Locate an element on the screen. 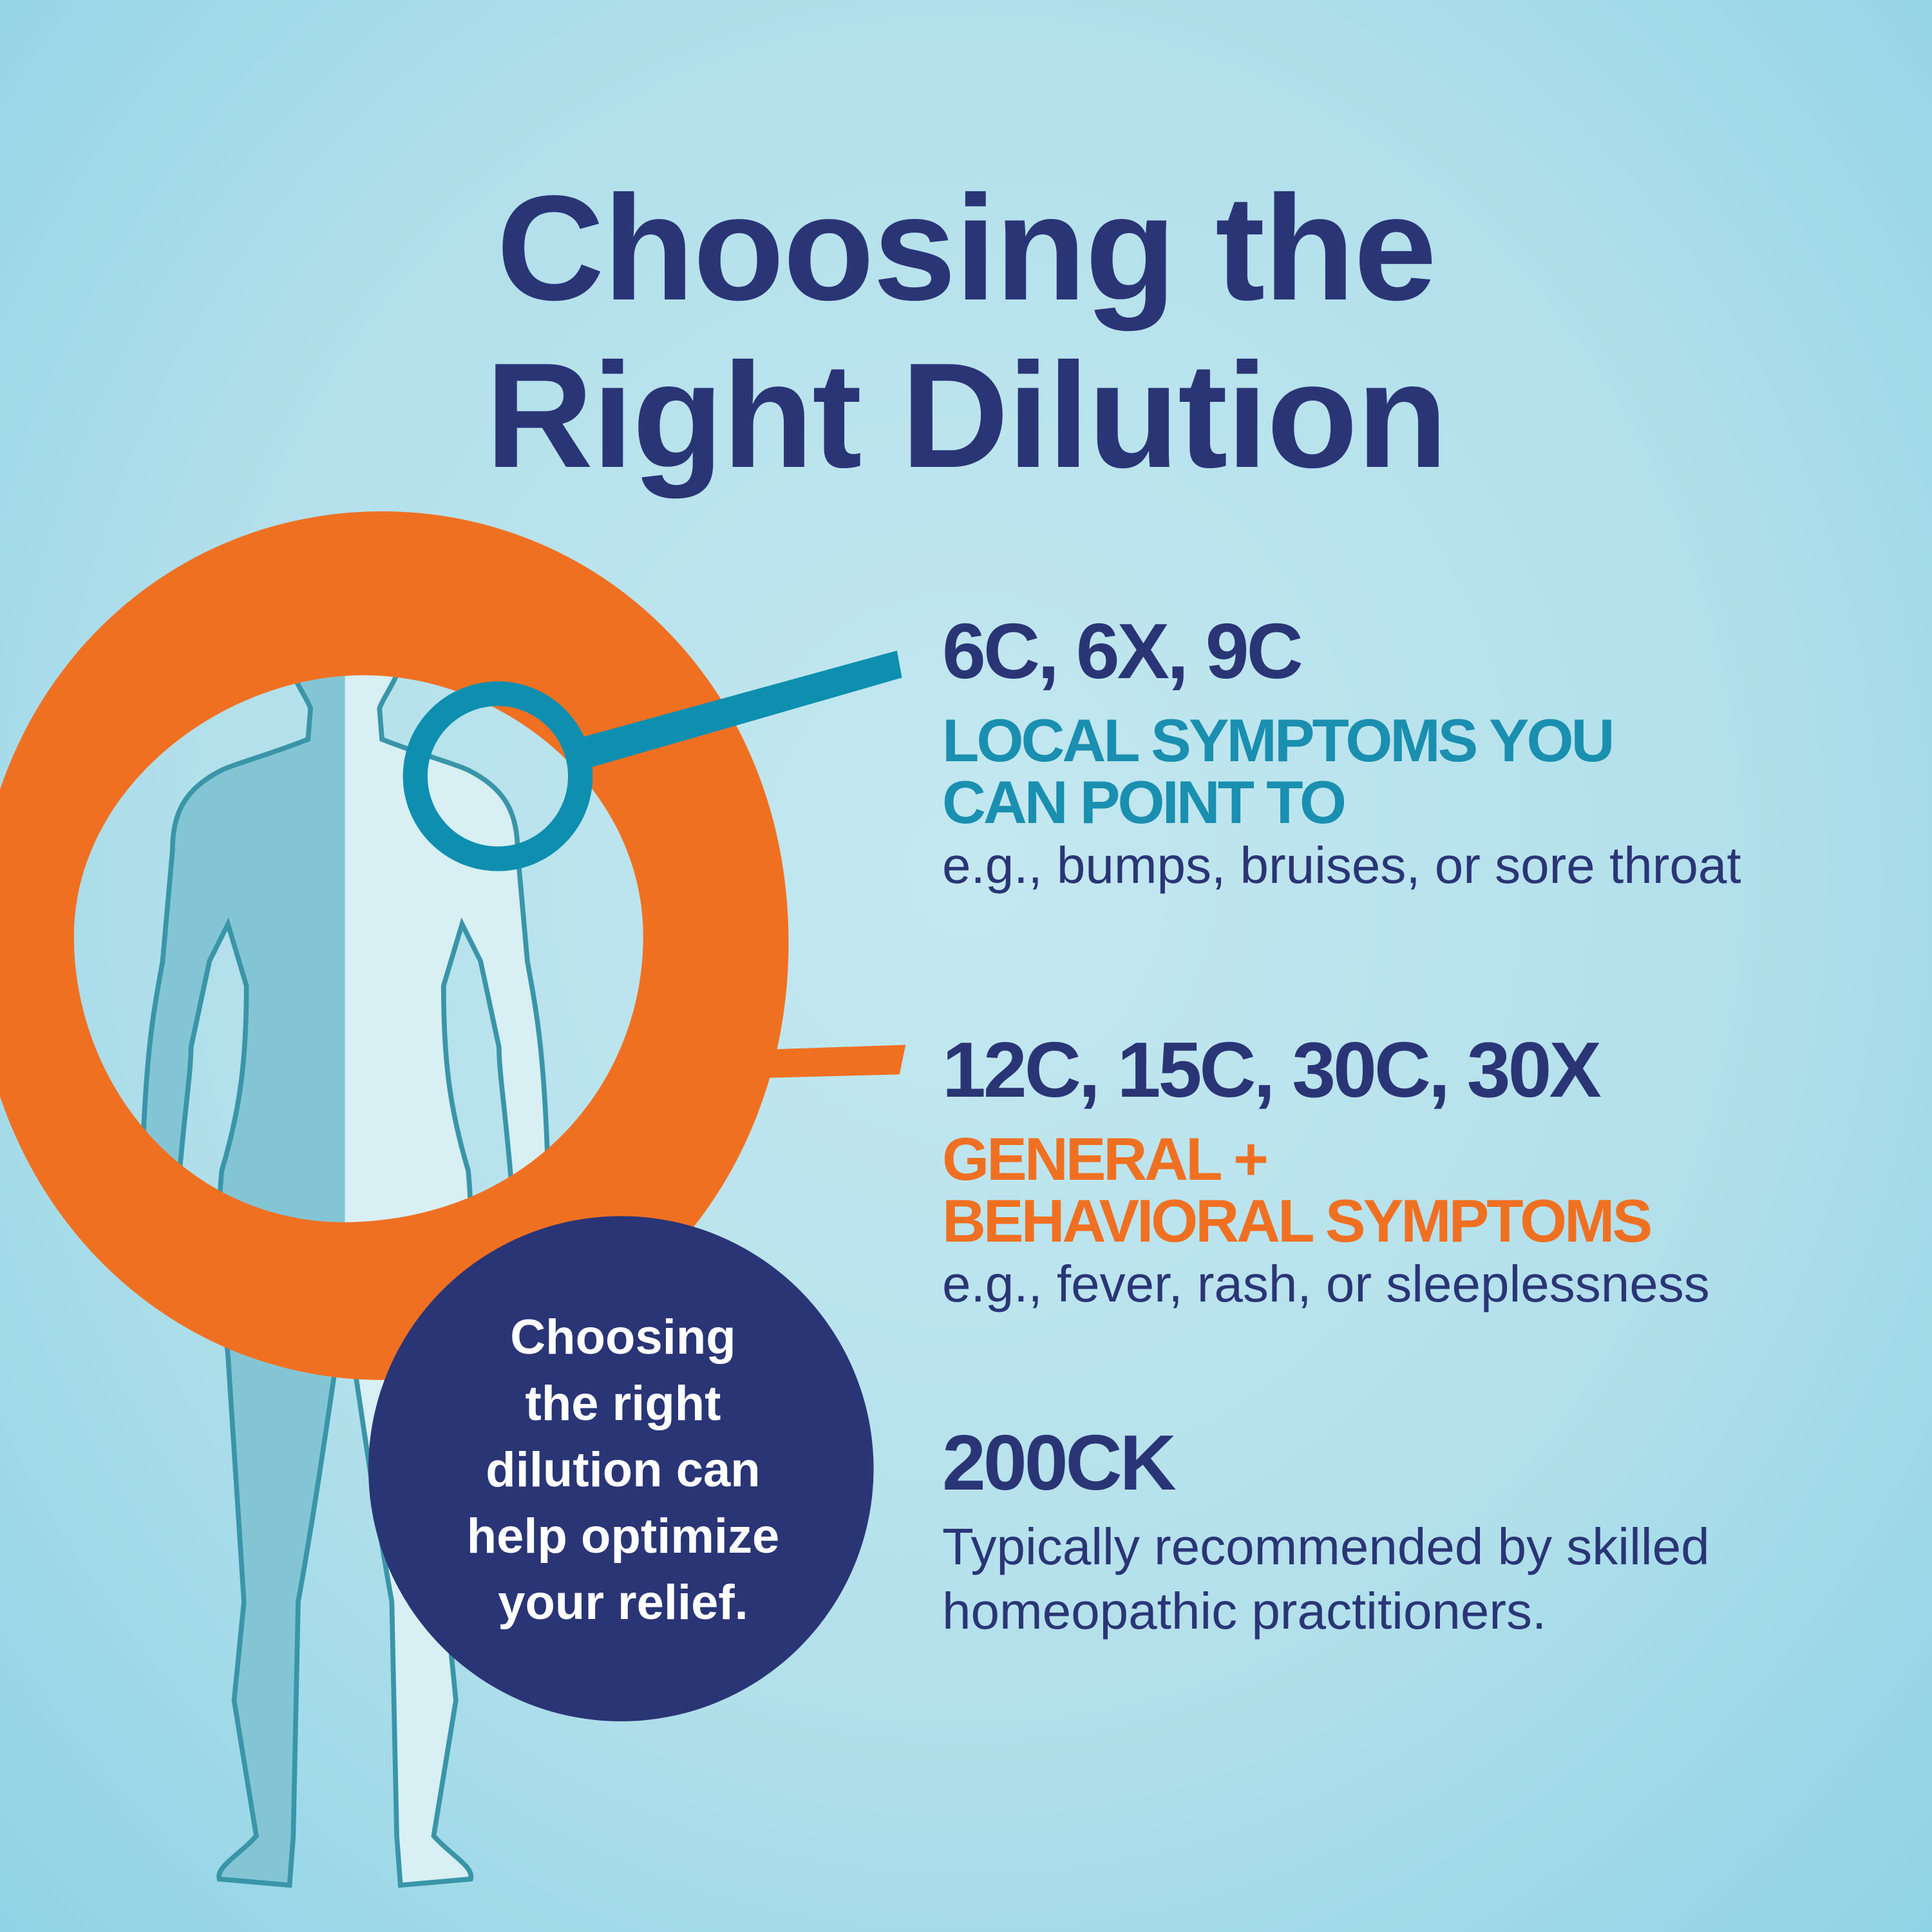 This screenshot has width=1932, height=1932. callout-line: help optimize is located at coordinates (623, 1537).